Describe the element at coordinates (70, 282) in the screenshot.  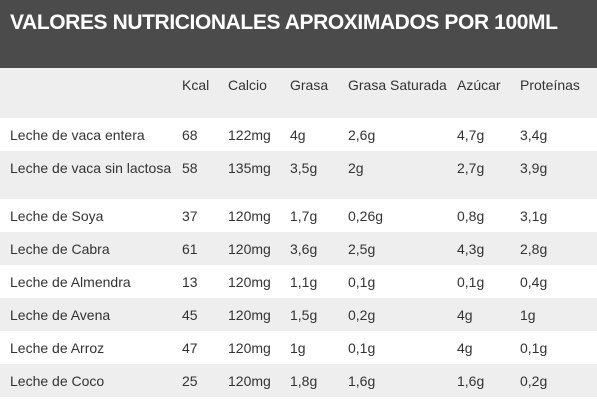
I see `row-label: Leche de Almendra` at that location.